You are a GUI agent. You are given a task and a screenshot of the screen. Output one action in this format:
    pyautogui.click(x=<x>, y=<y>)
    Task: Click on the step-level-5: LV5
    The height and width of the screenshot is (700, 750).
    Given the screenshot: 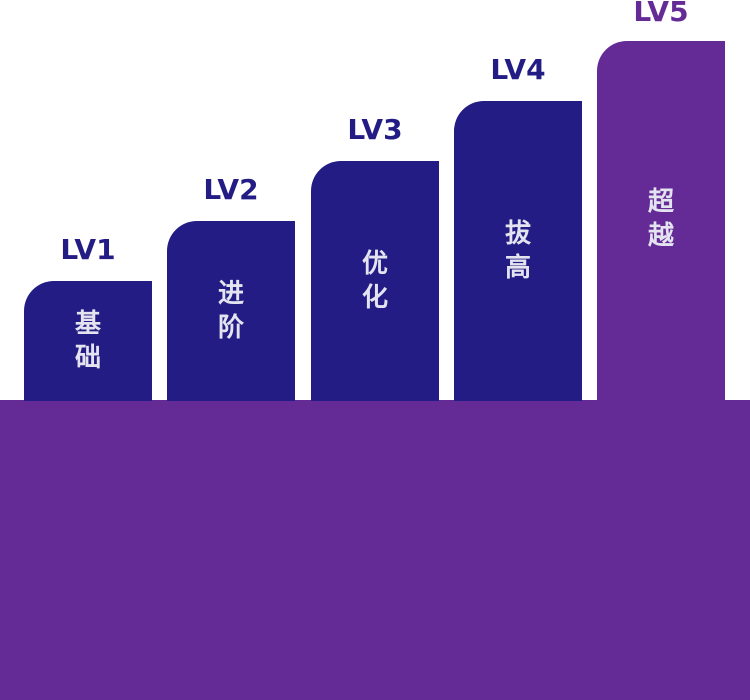 What is the action you would take?
    pyautogui.click(x=661, y=14)
    